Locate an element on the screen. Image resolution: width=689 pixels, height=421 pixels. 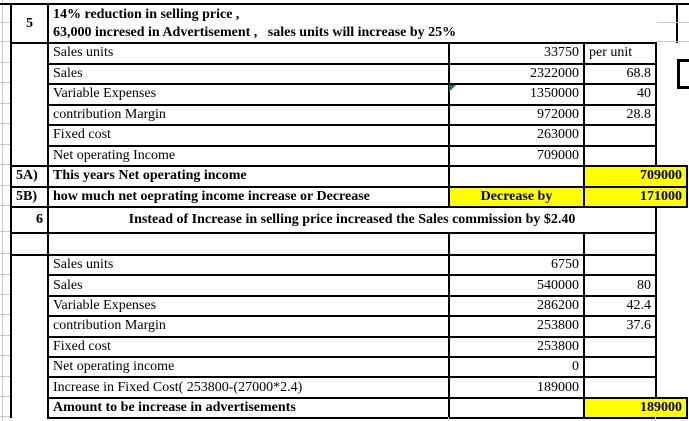
cell-value: 6750 is located at coordinates (517, 265).